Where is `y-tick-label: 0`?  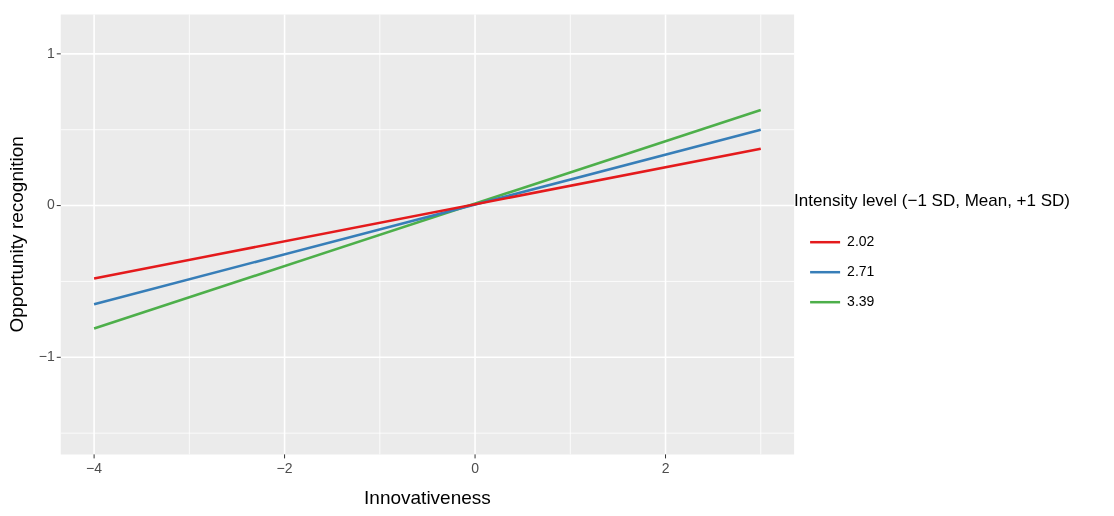 y-tick-label: 0 is located at coordinates (50, 204).